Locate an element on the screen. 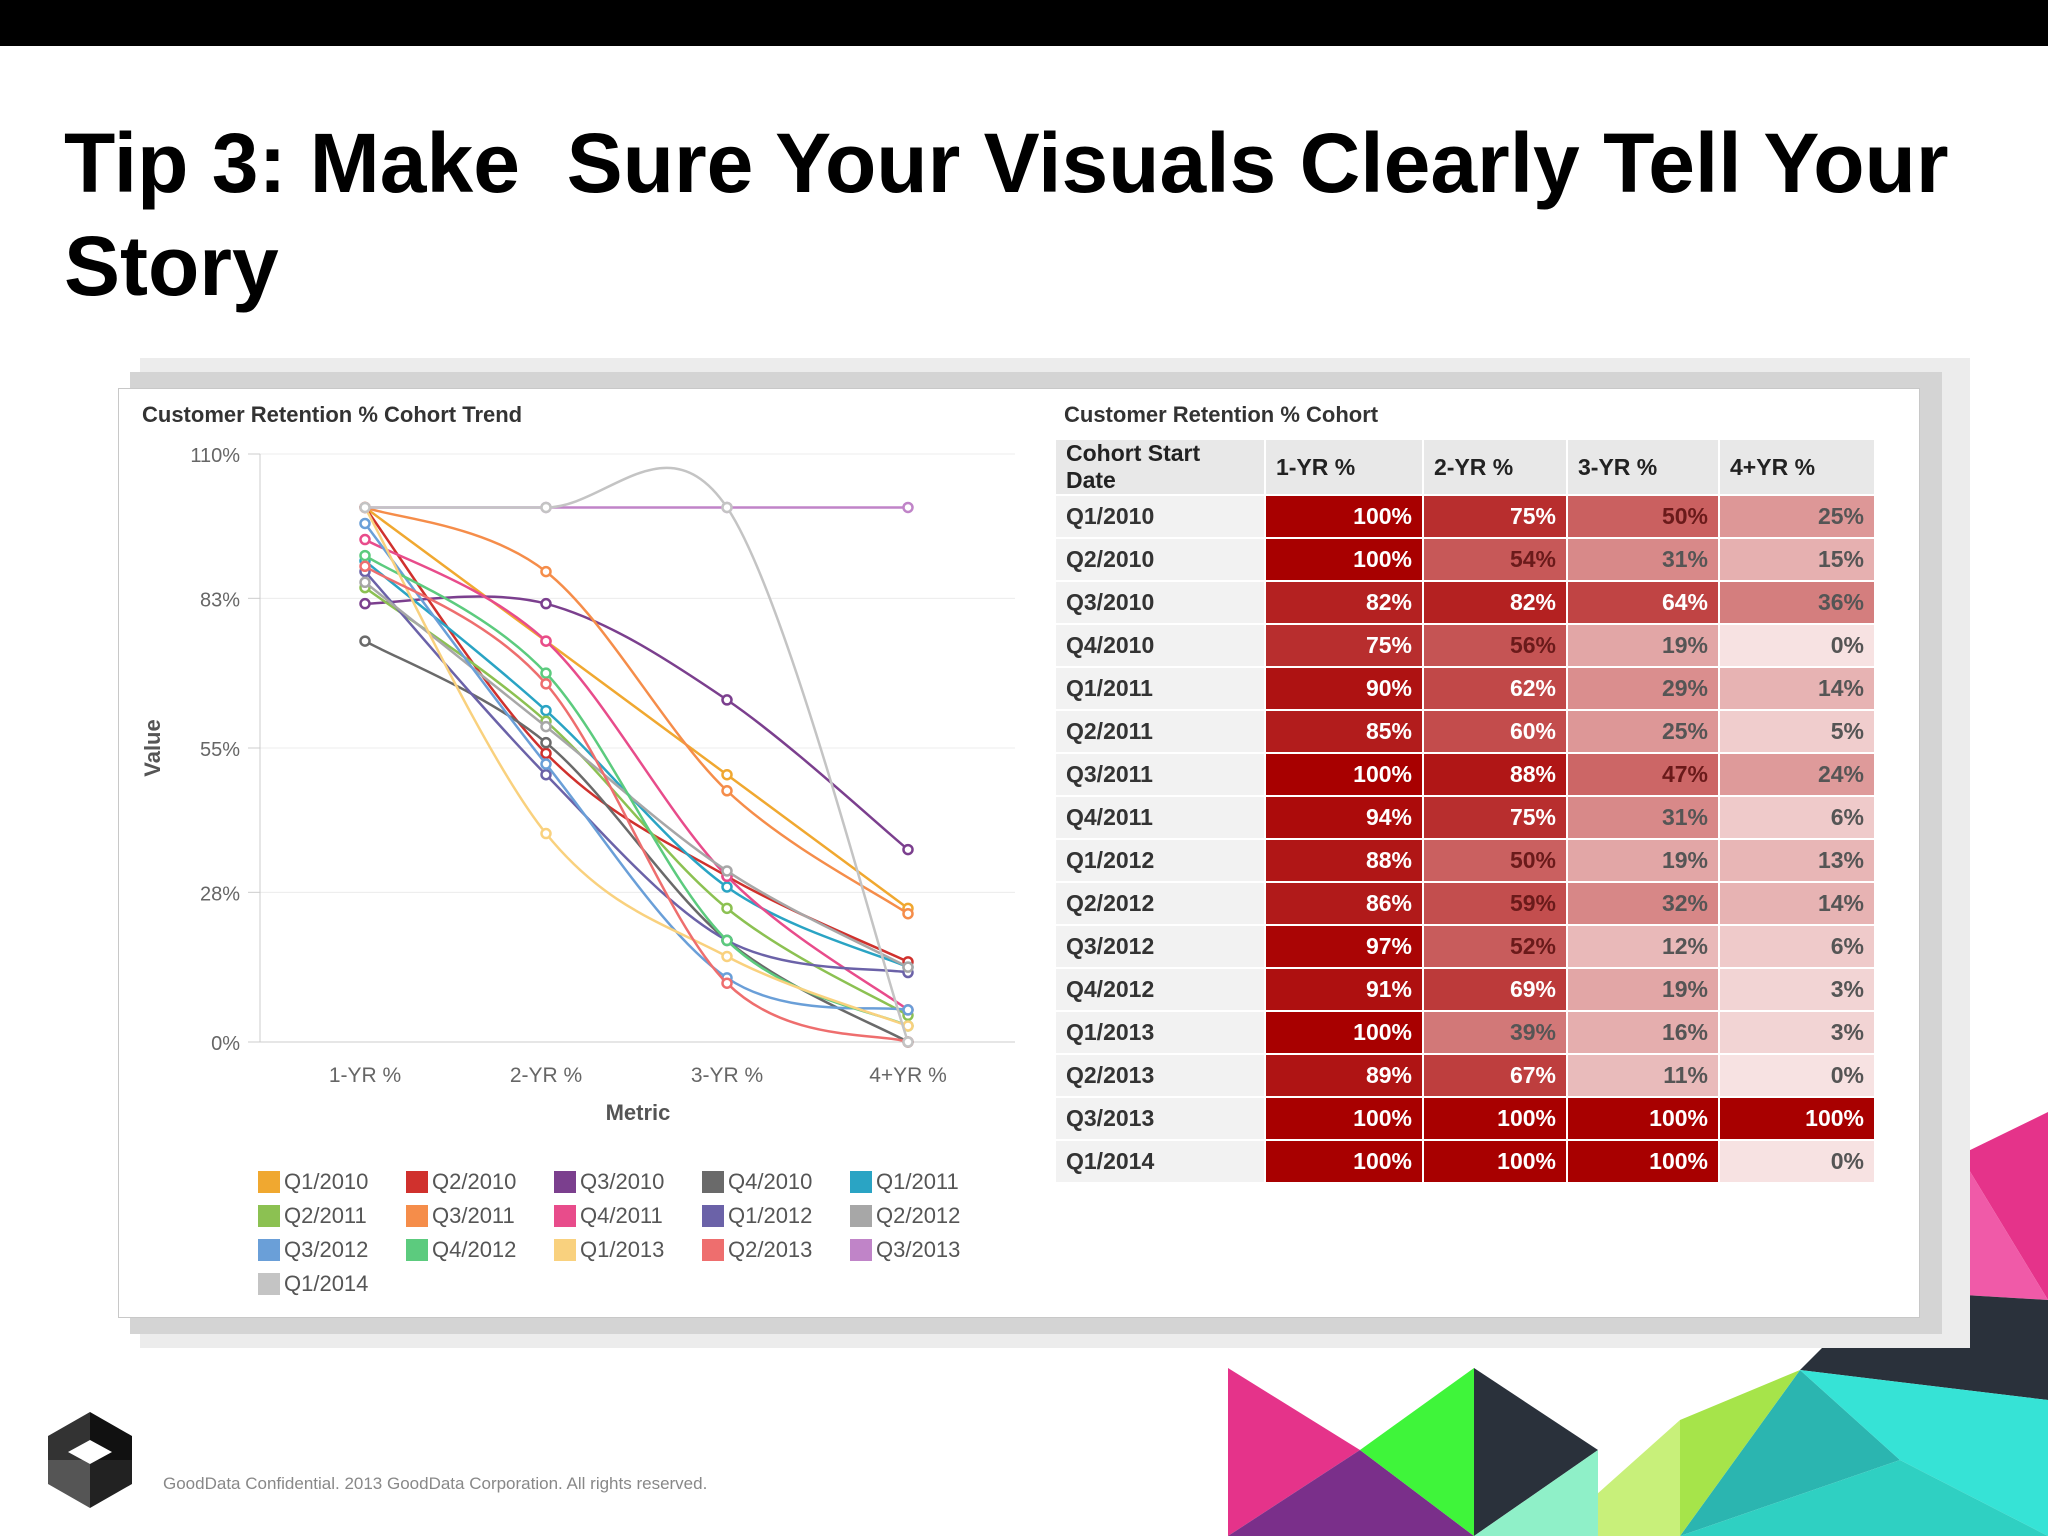 The width and height of the screenshot is (2048, 1536). retention-value-cell: 12% is located at coordinates (1643, 947).